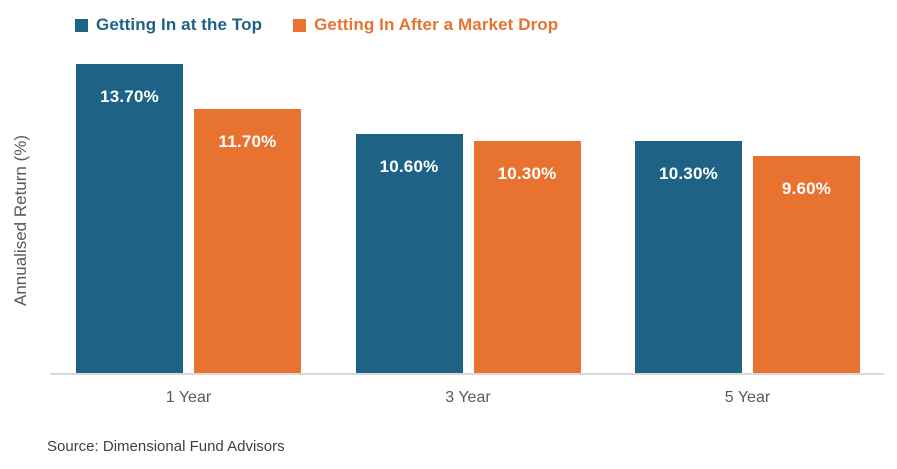 The width and height of the screenshot is (897, 469). What do you see at coordinates (166, 446) in the screenshot?
I see `source-note: Source: Dimensional Fund Advisors` at bounding box center [166, 446].